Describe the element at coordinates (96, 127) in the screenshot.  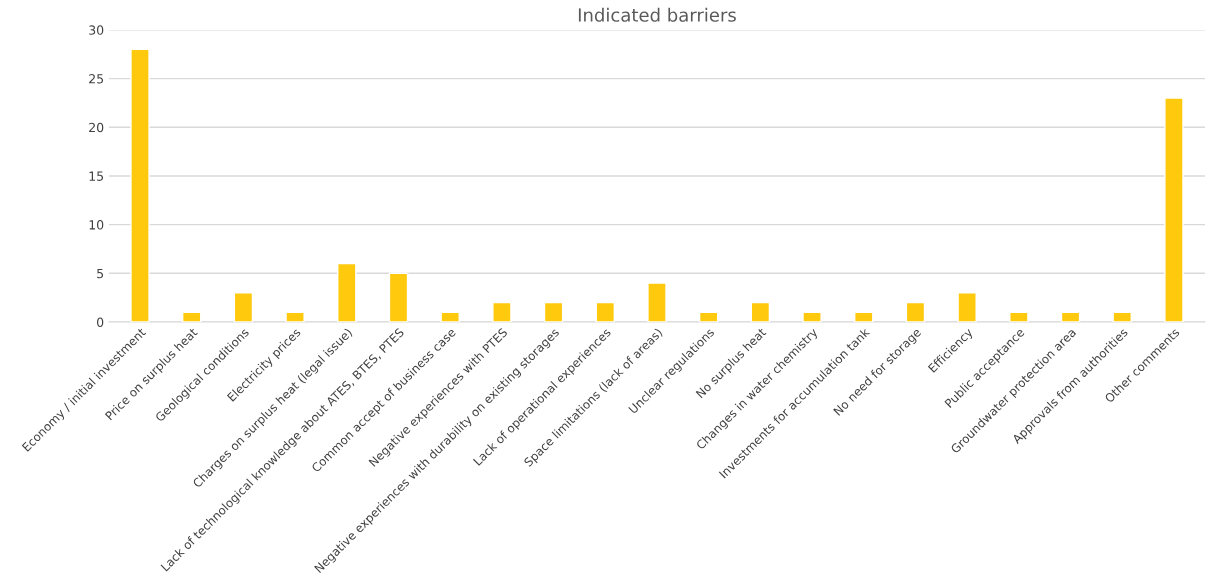
I see `y-tick-label: 20` at that location.